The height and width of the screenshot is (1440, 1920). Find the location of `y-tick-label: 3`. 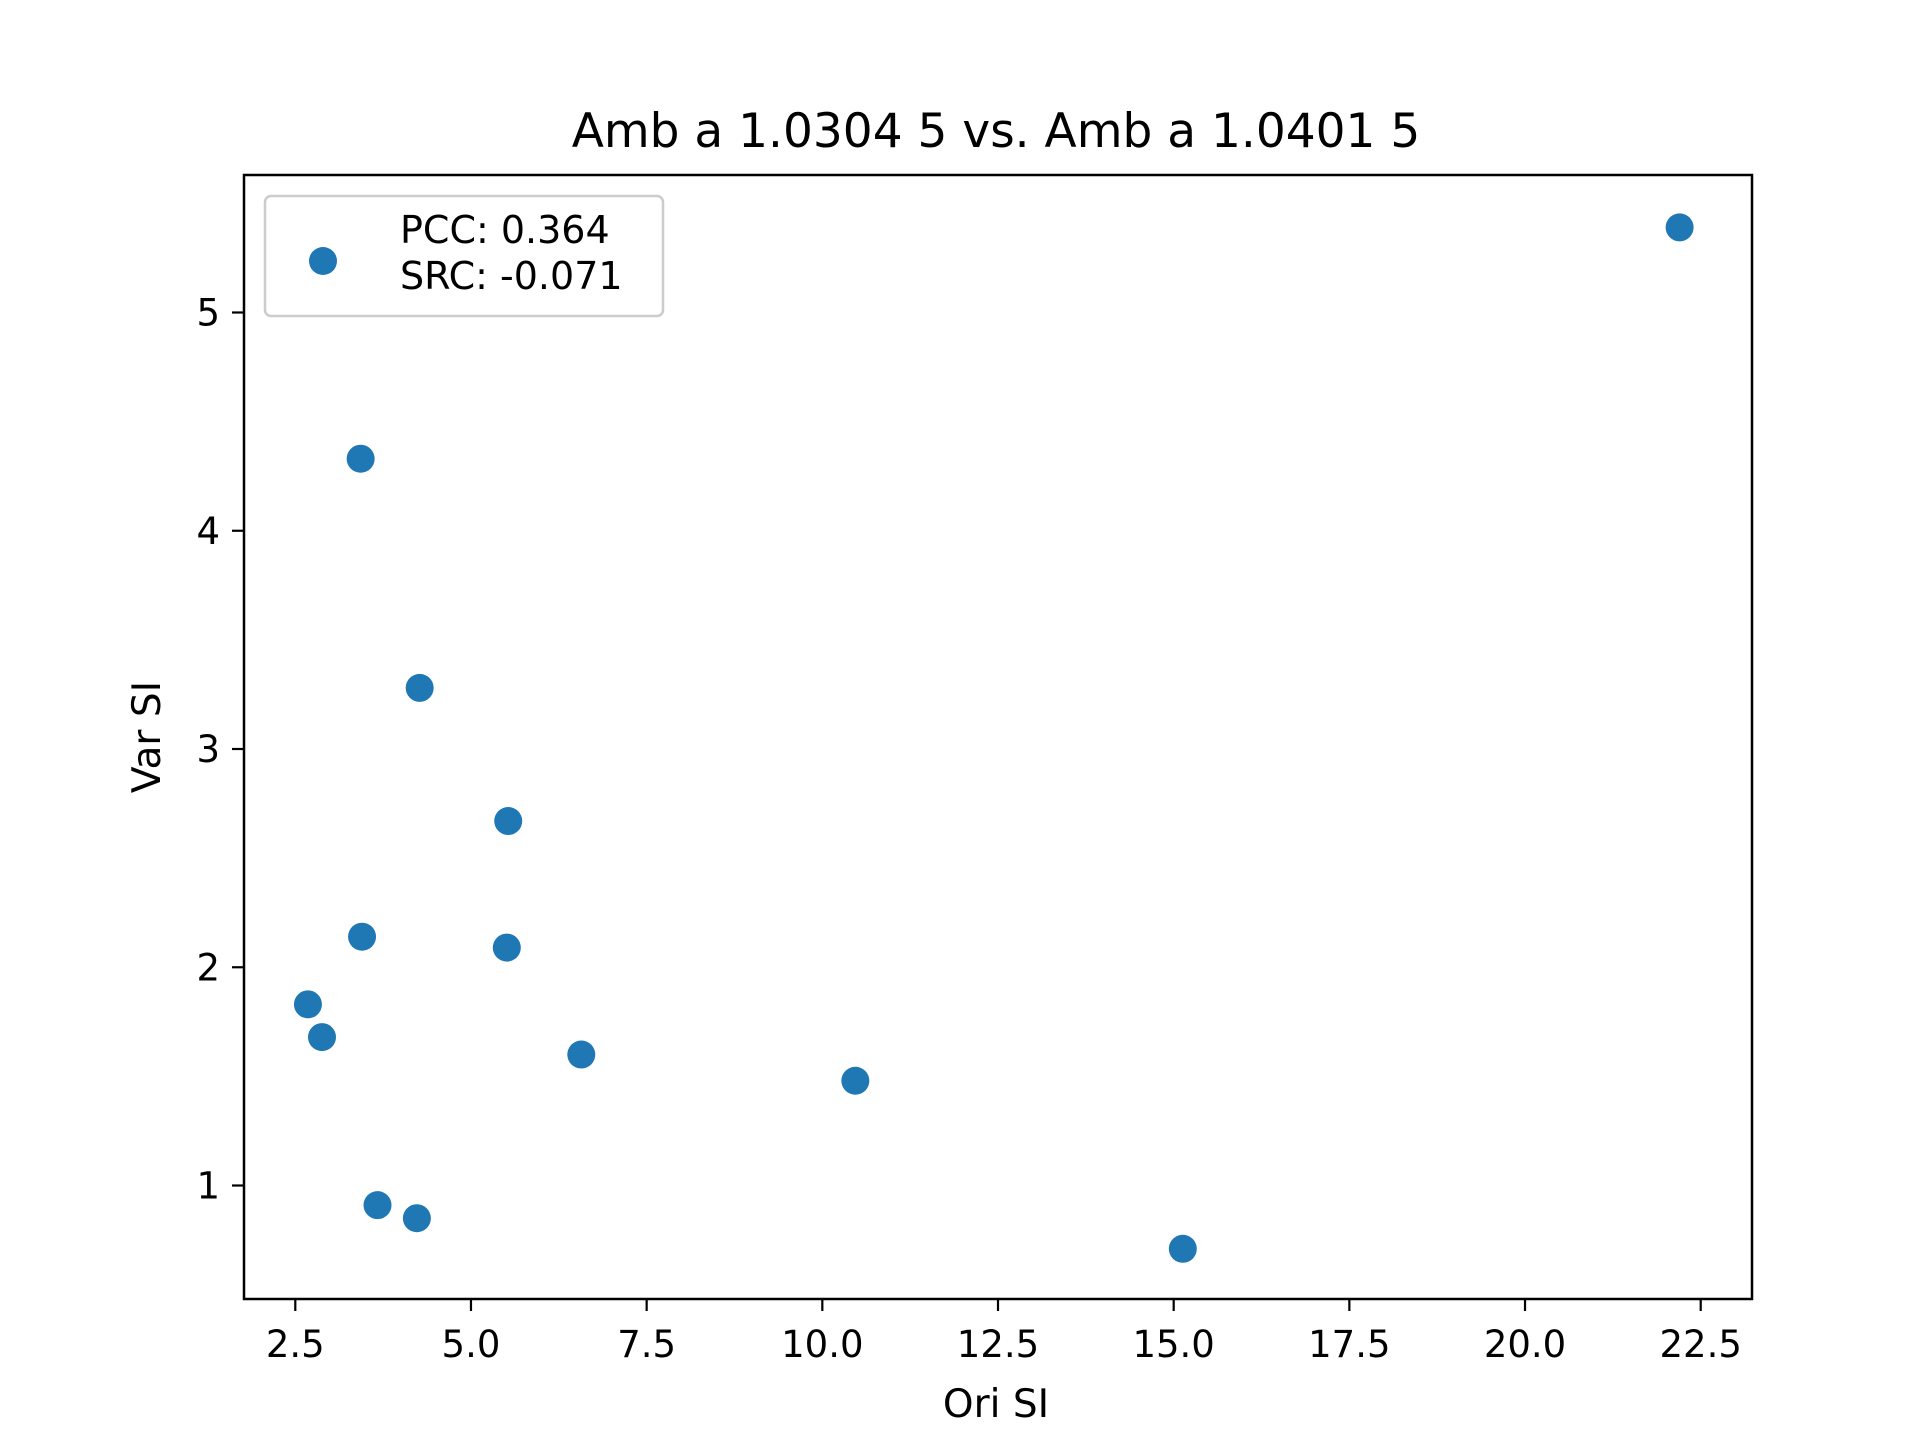

y-tick-label: 3 is located at coordinates (208, 749).